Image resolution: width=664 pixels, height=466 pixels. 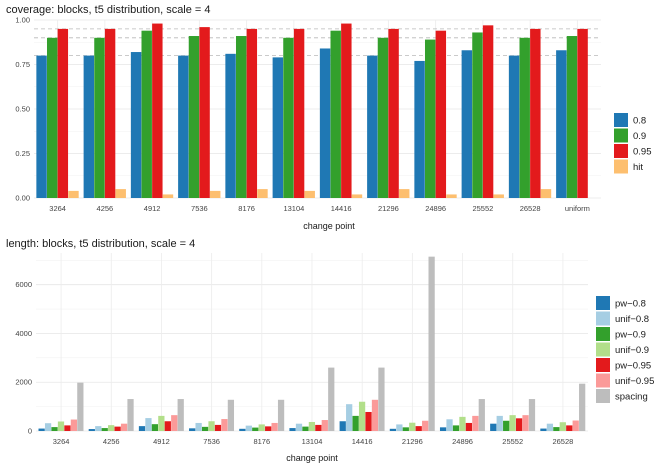 I want to click on y-tick-label: 0.25, so click(x=22, y=153).